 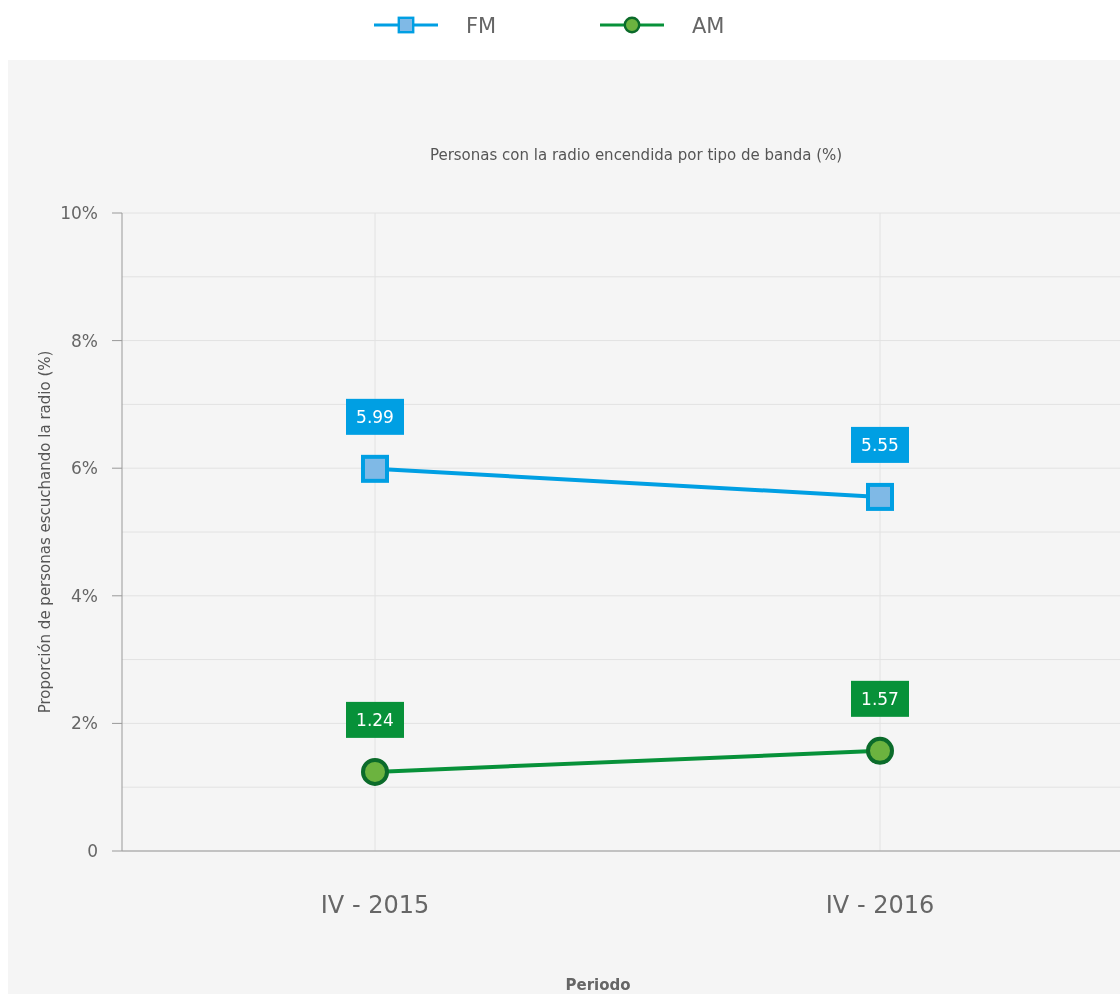 I want to click on y-tick-label: 0, so click(x=92, y=851).